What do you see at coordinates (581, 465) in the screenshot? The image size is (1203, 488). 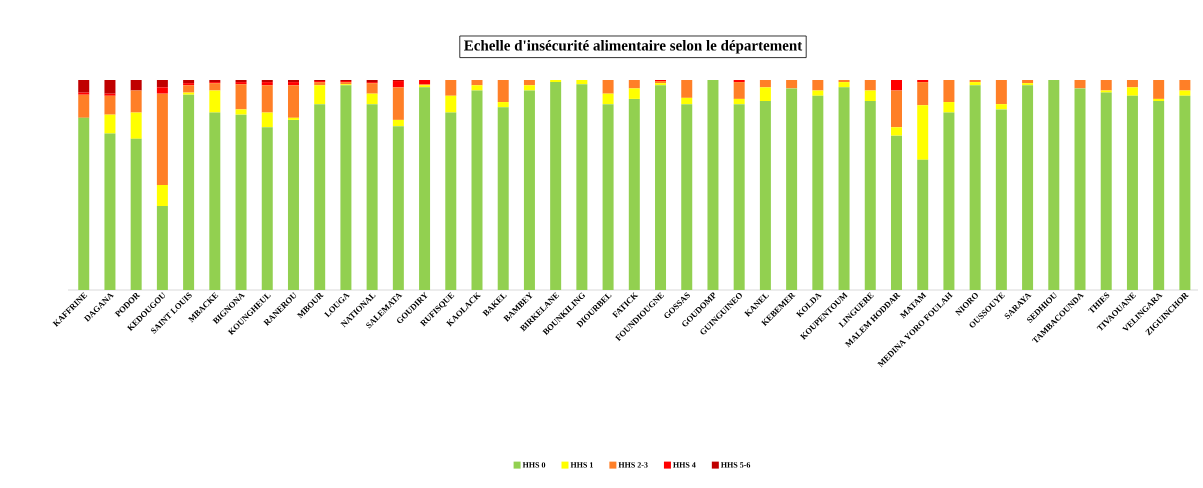 I see `legend-label: HHS 1` at bounding box center [581, 465].